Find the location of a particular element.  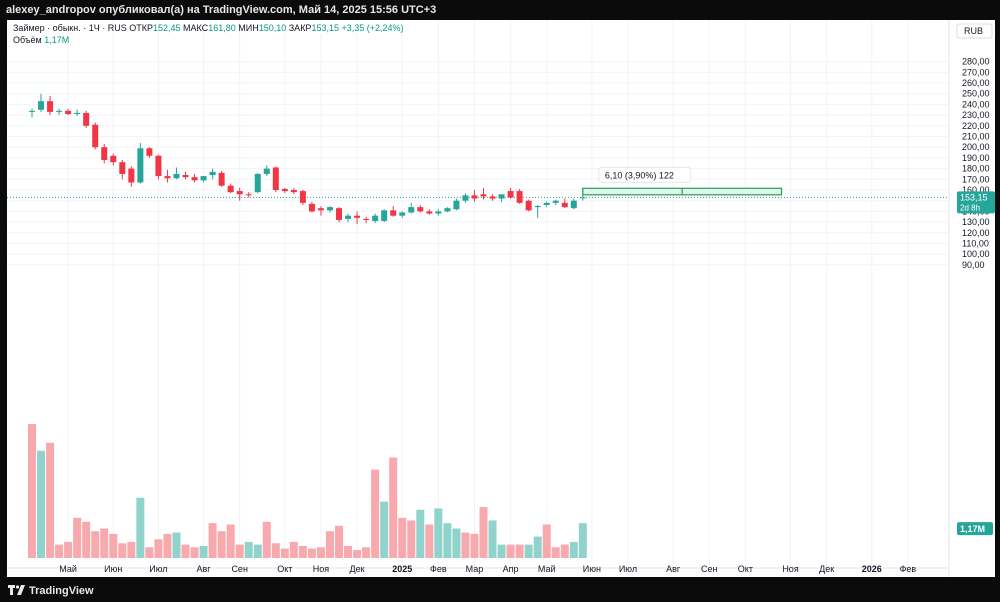

volume-last-tag is located at coordinates (975, 529).